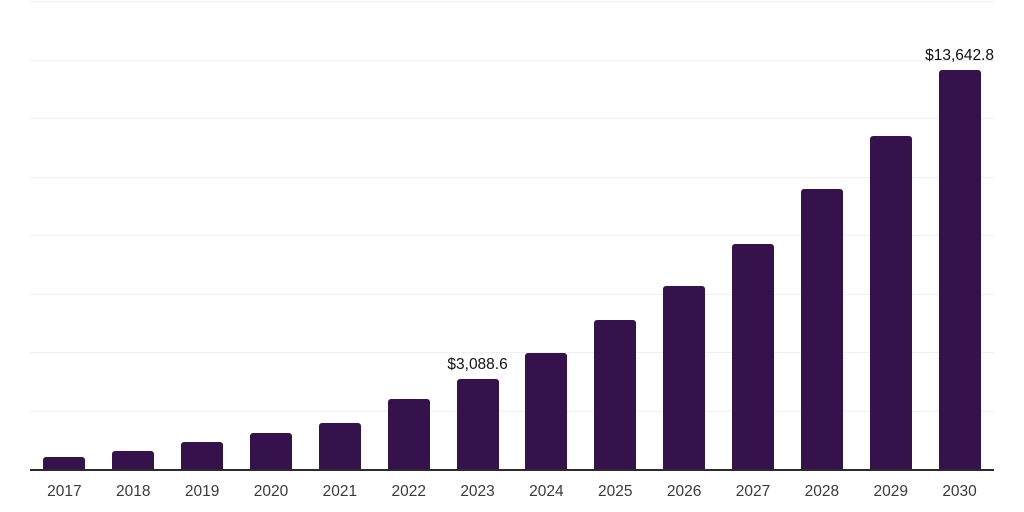 The image size is (1024, 512). I want to click on bar-2029, so click(890, 302).